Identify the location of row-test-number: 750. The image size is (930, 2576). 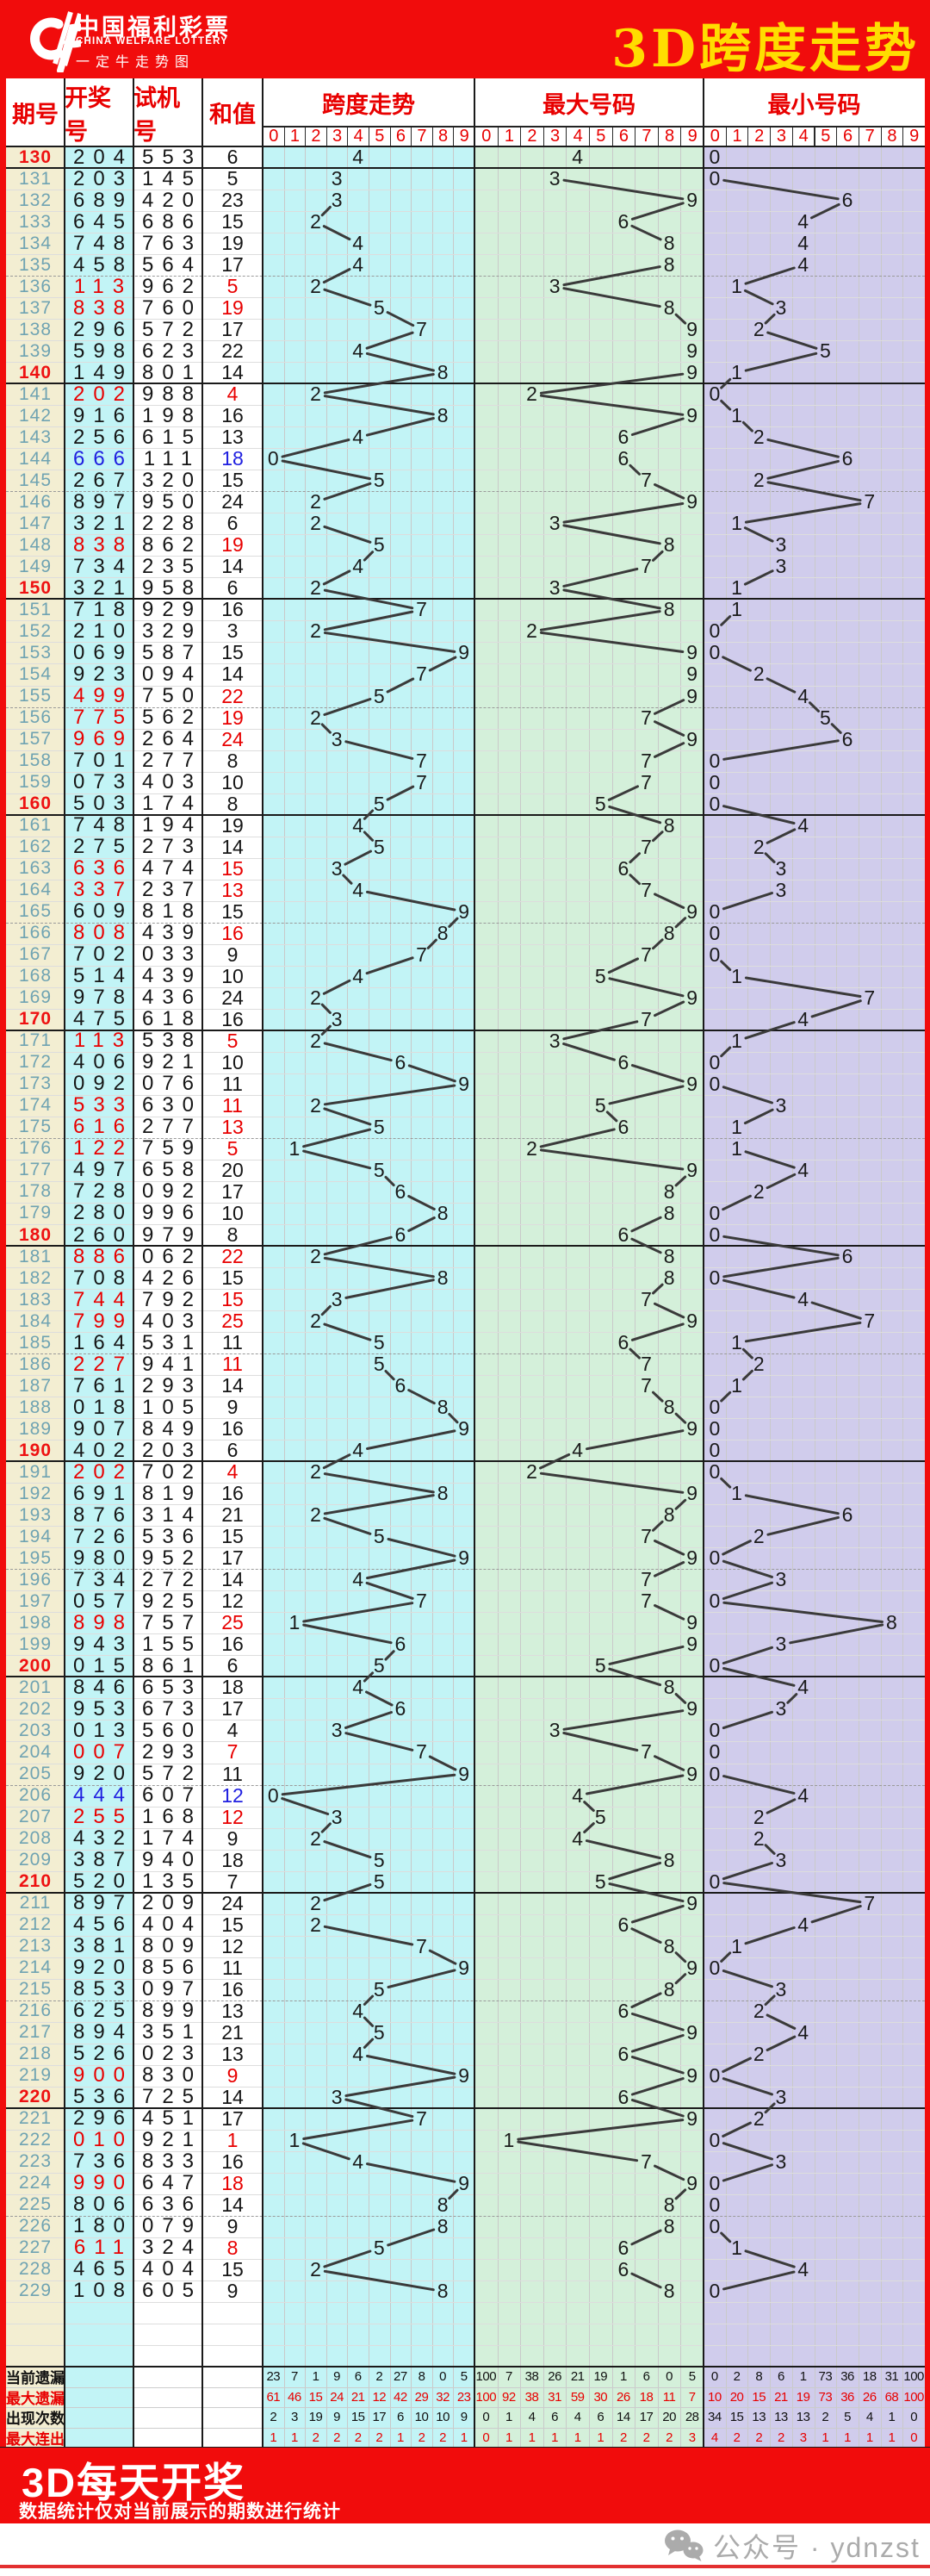
(172, 696).